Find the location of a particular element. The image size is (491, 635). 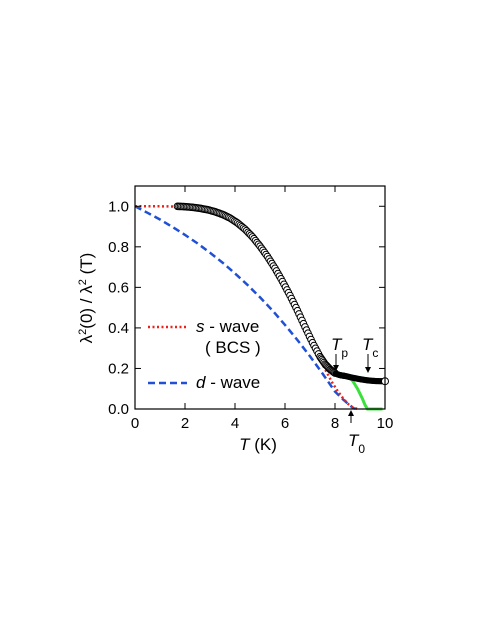

legend: s - wave ( BCS ) d - wave is located at coordinates (204, 354).